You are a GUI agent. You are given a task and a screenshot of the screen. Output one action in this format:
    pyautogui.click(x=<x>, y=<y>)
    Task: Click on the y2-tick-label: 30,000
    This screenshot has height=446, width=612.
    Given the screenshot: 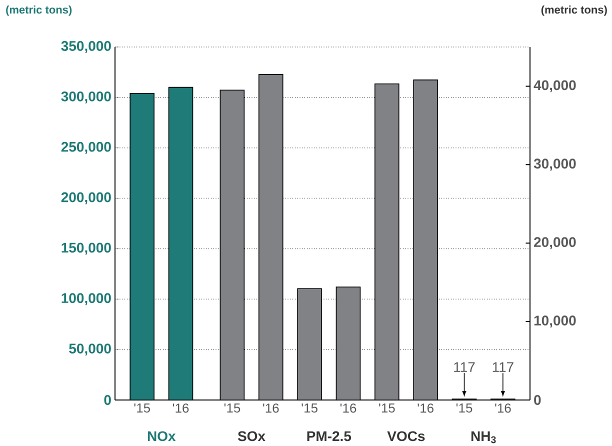 What is the action you would take?
    pyautogui.click(x=555, y=164)
    